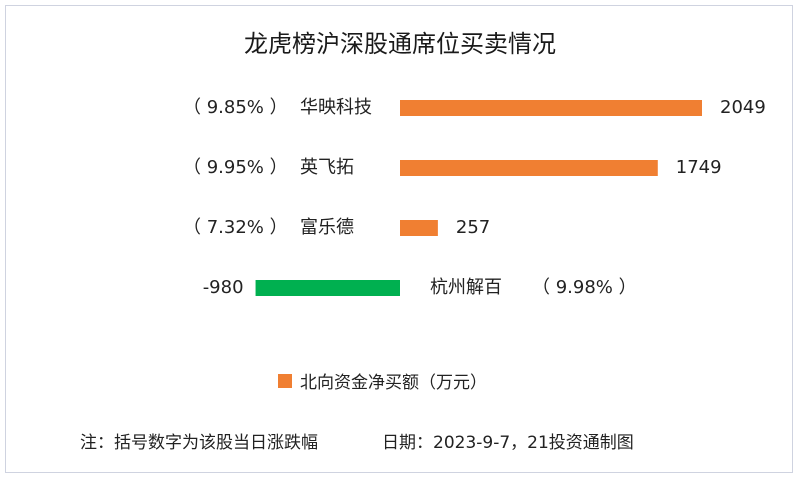 This screenshot has height=480, width=800. Describe the element at coordinates (199, 443) in the screenshot. I see `footer-note: 注：括号数字为该股当日涨跌幅` at that location.